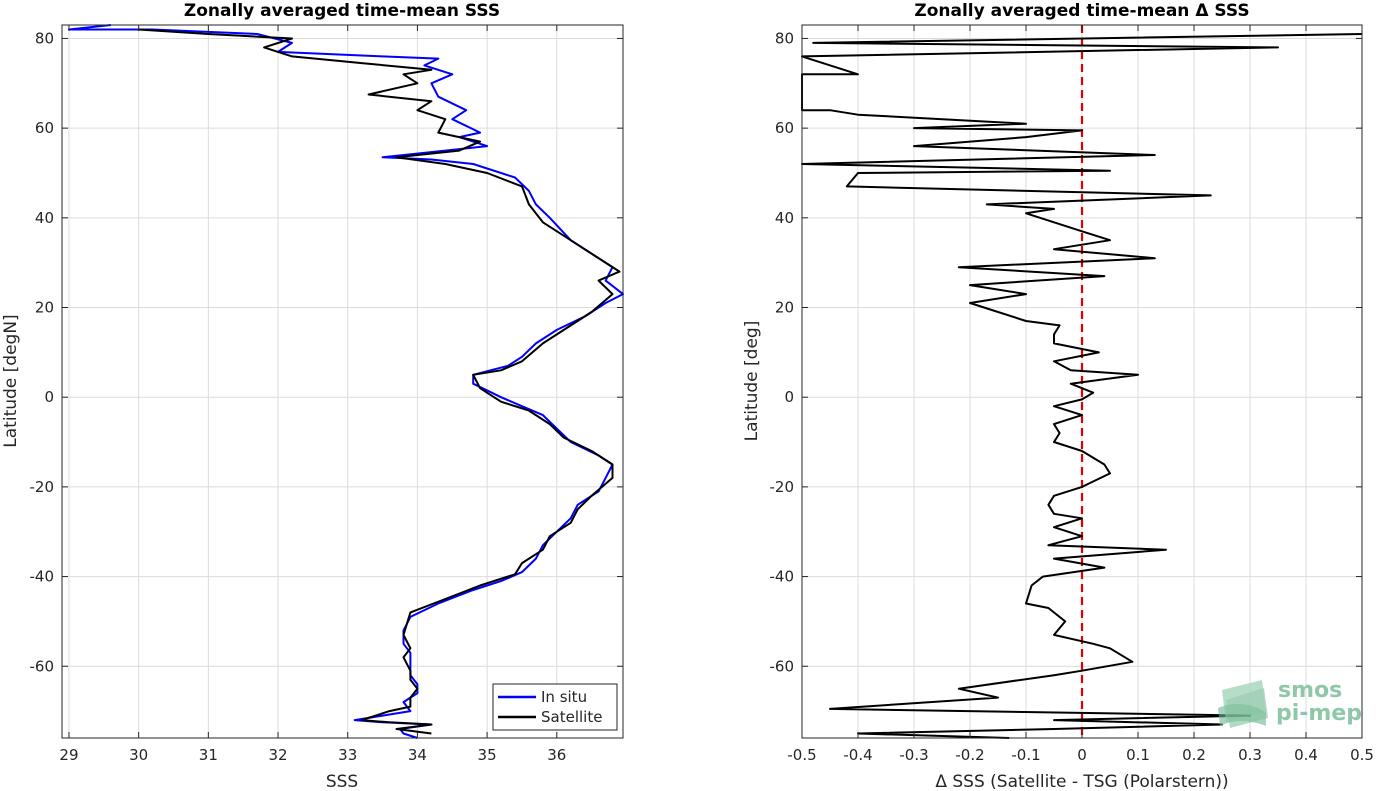  I want to click on x-tick-label: -0.4, so click(857, 755).